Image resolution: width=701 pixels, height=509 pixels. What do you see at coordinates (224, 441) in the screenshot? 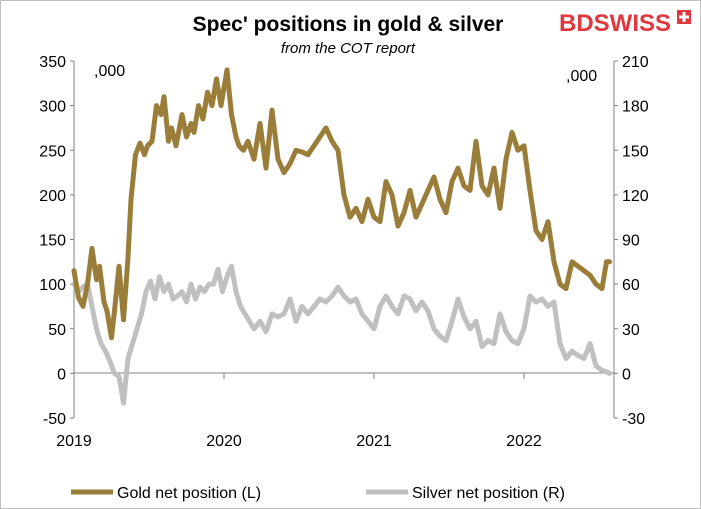
I see `x-tick-label: 2020` at bounding box center [224, 441].